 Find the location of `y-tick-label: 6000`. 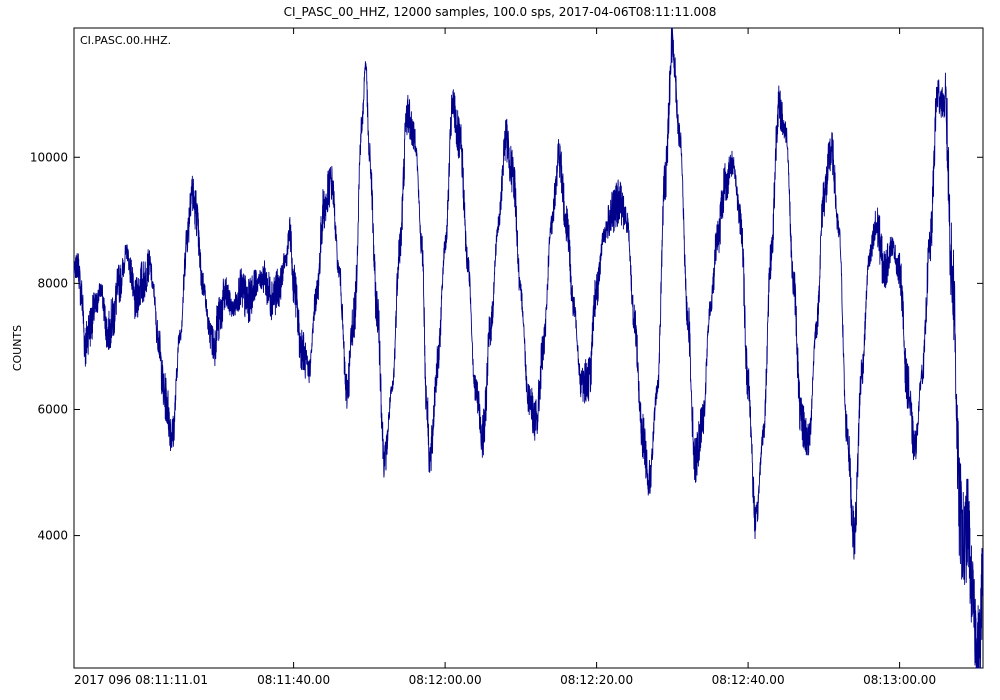

y-tick-label: 6000 is located at coordinates (52, 409).